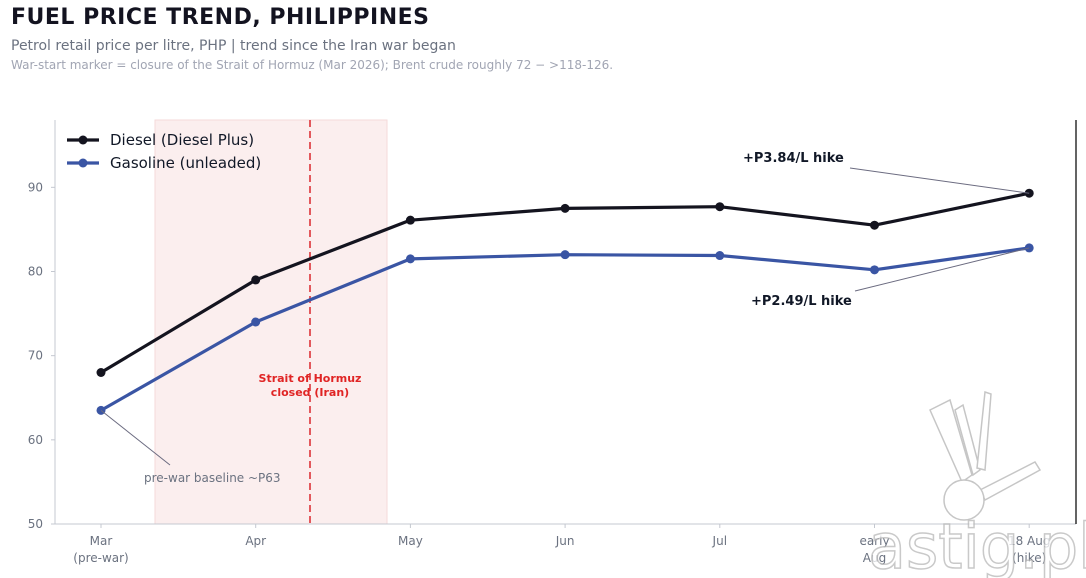 The height and width of the screenshot is (578, 1086). What do you see at coordinates (310, 378) in the screenshot?
I see `hormuz-annotation-line-1: Strait of Hormuz` at bounding box center [310, 378].